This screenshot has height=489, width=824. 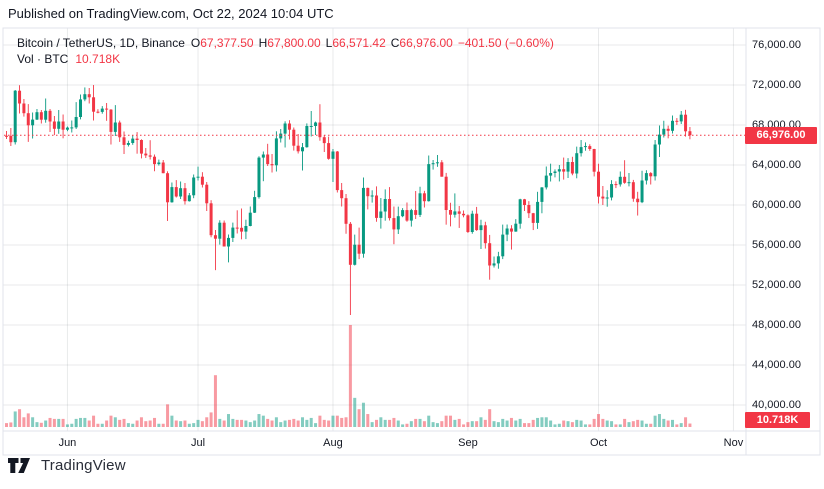 I want to click on ohlc-key: H, so click(x=263, y=43).